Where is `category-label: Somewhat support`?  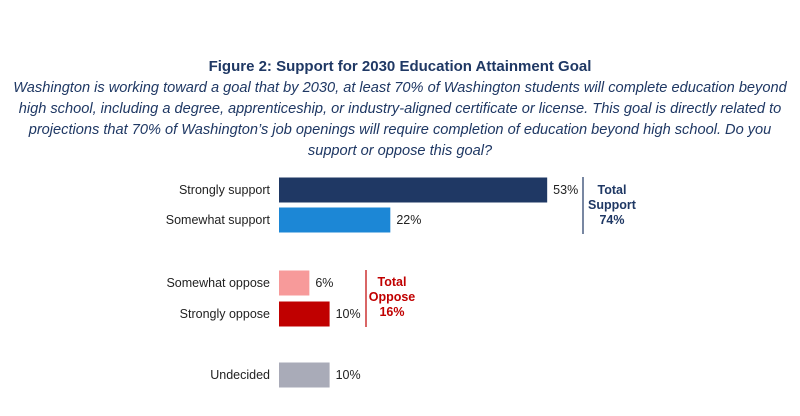
category-label: Somewhat support is located at coordinates (218, 220).